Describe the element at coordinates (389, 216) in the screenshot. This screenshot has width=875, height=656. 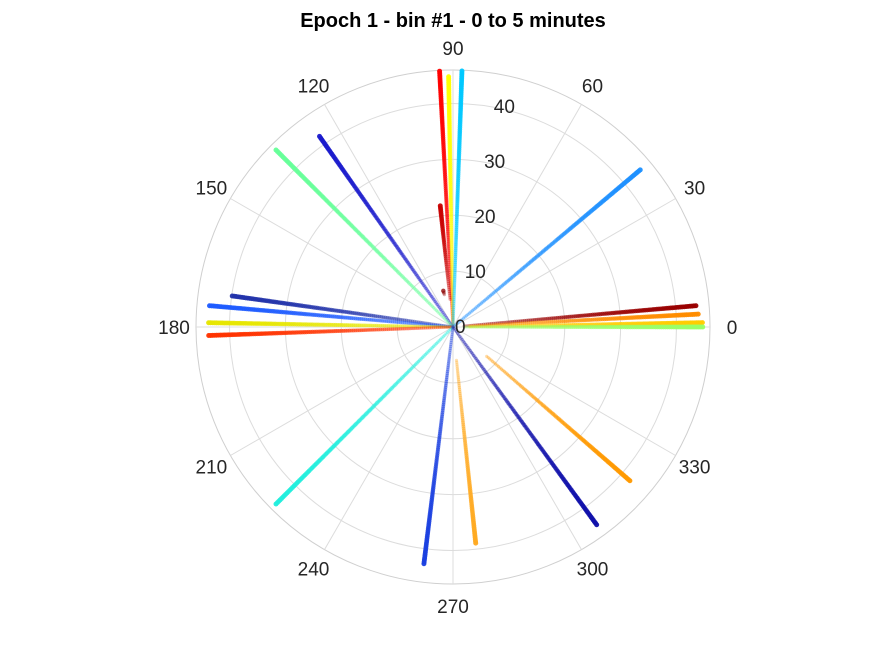
I see `theta-gridline` at that location.